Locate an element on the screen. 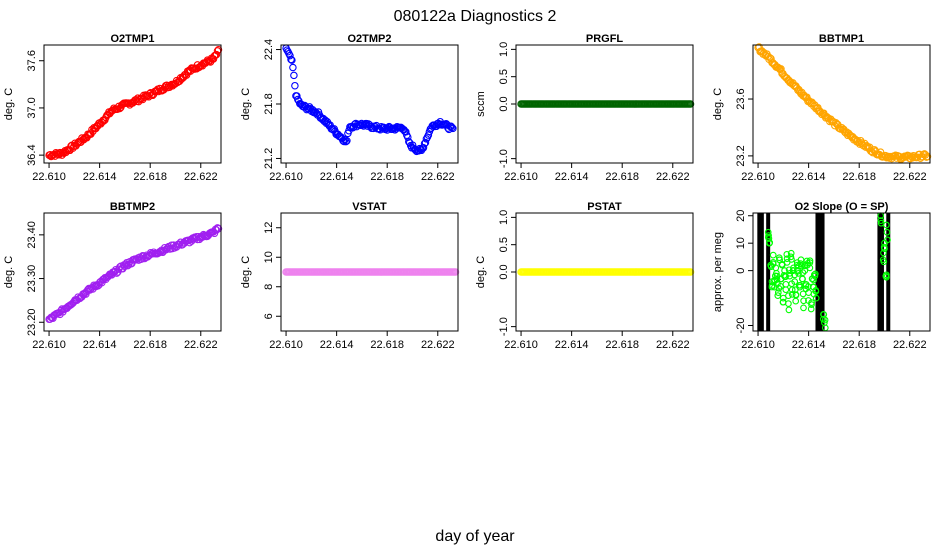 This screenshot has width=950, height=550. y-axis: 21.2 21.8 22.4 is located at coordinates (272, 104).